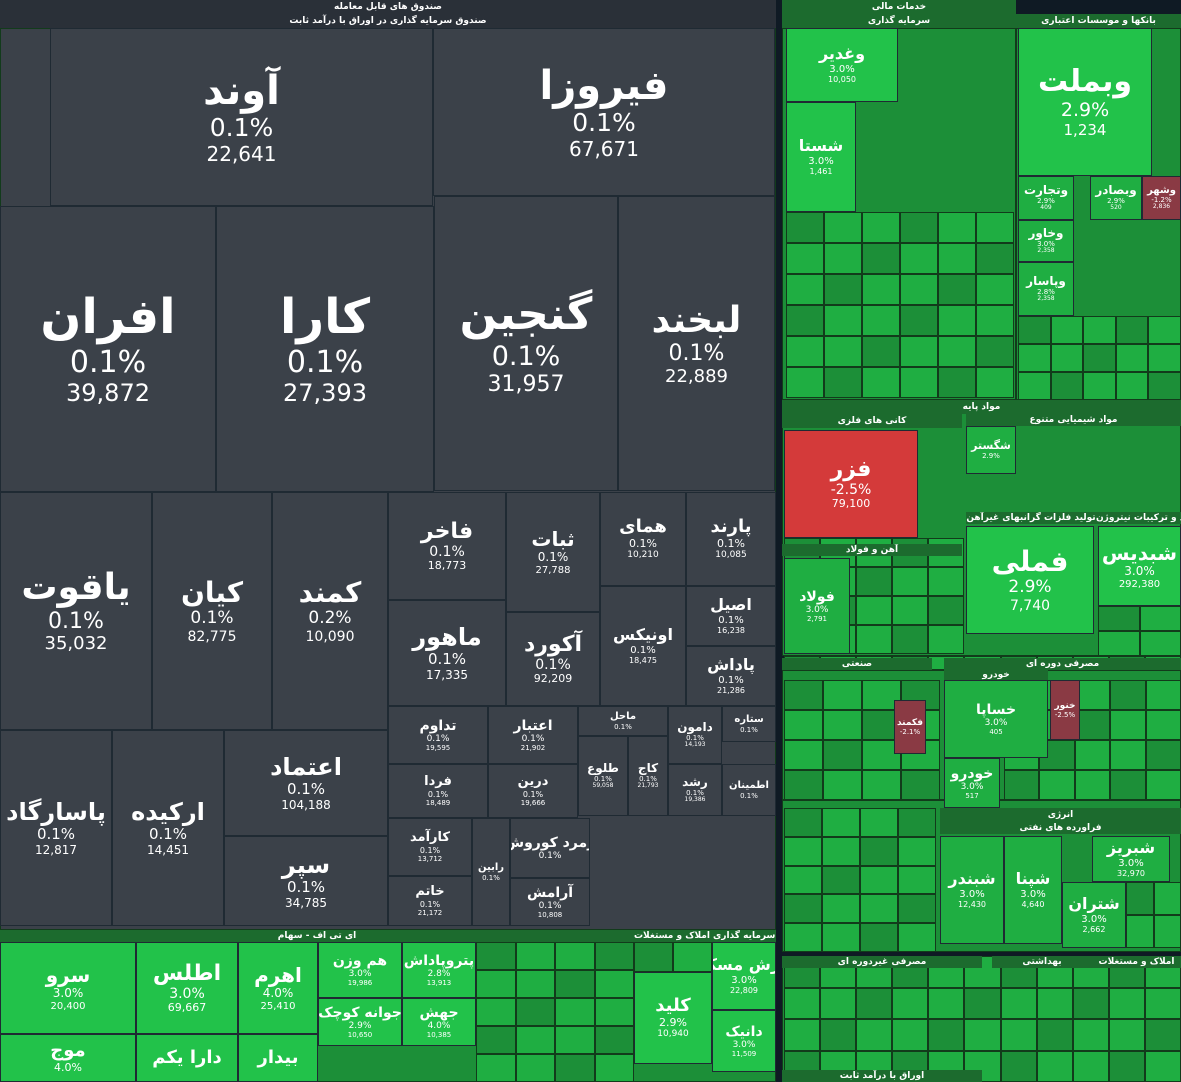 This screenshot has width=1181, height=1082. I want to click on treemap-tile: اونیکس 0.1% 18,475, so click(643, 646).